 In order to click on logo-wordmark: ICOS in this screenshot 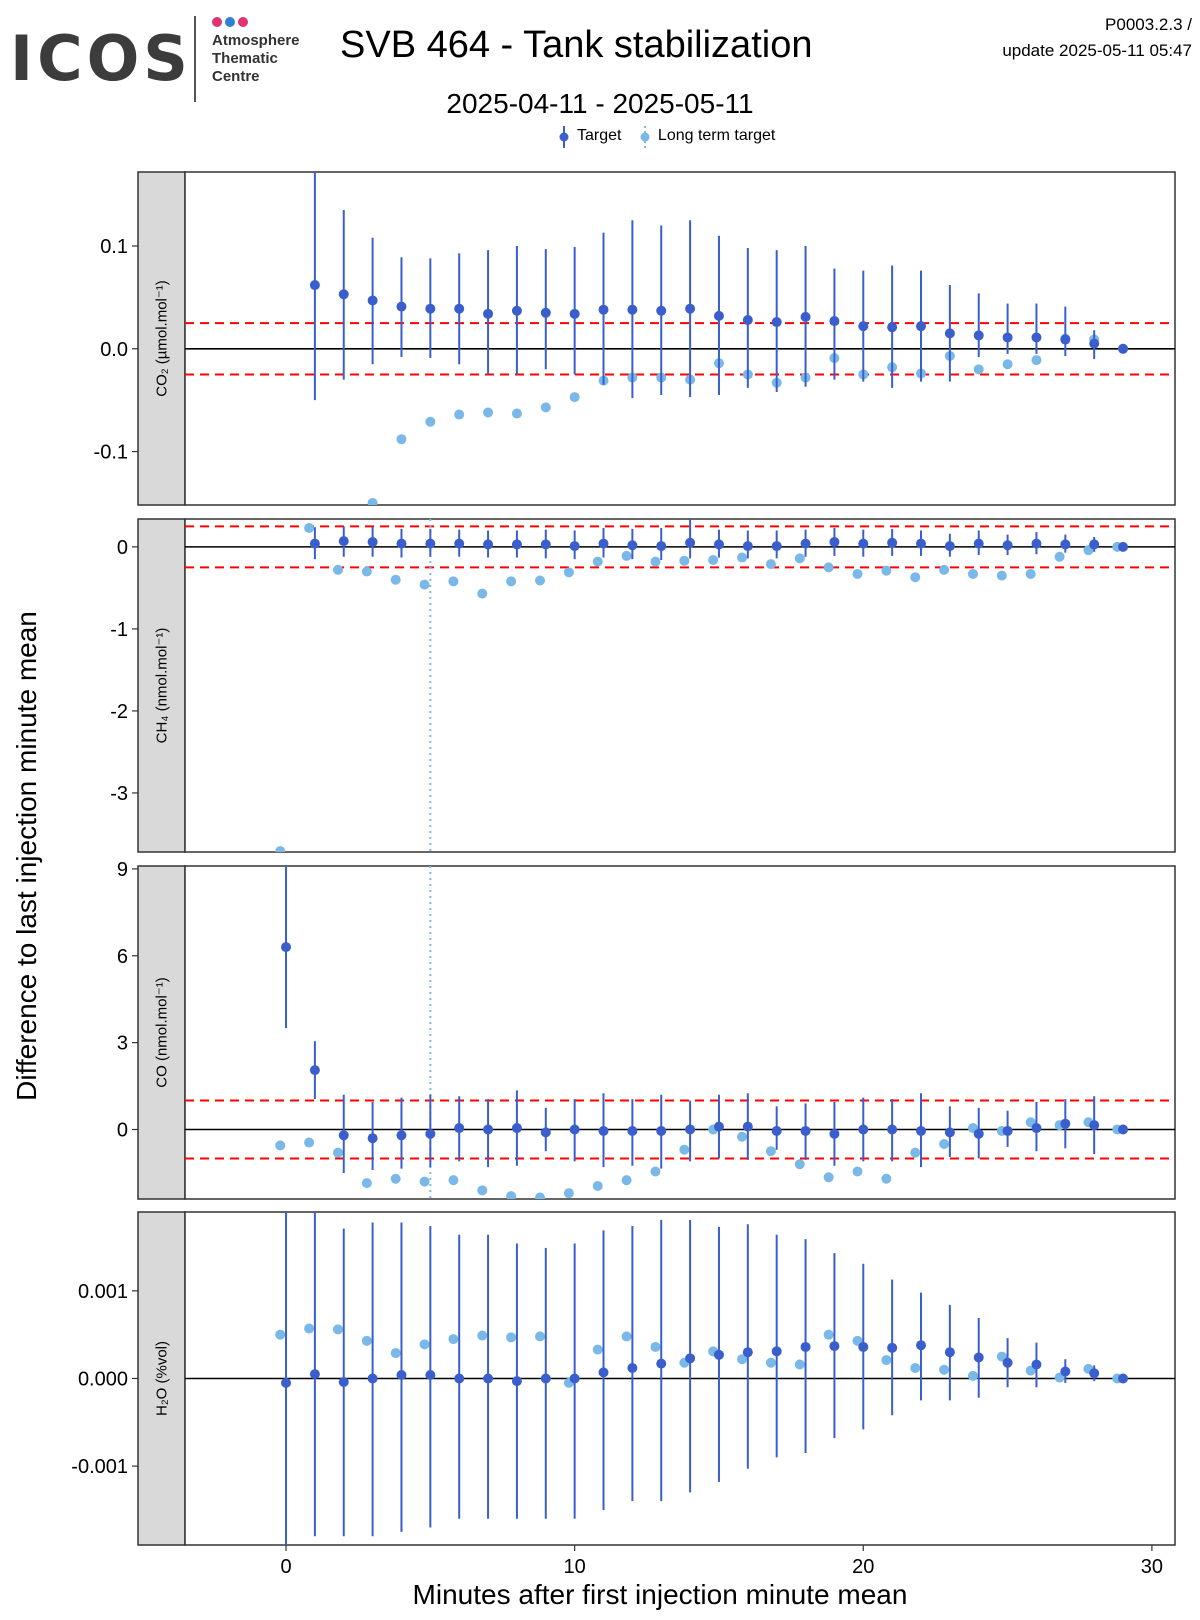, I will do `click(101, 58)`.